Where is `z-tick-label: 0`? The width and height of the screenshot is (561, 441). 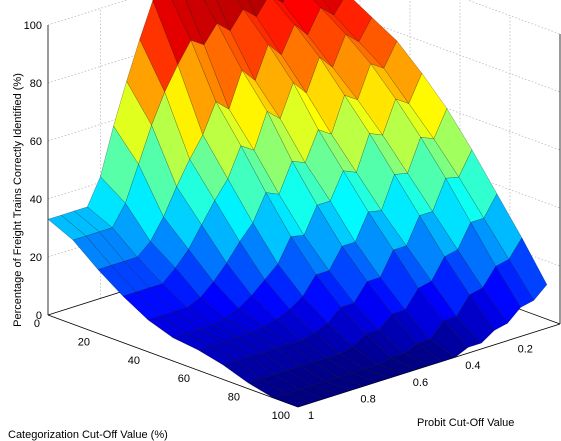
z-tick-label: 0 is located at coordinates (39, 316).